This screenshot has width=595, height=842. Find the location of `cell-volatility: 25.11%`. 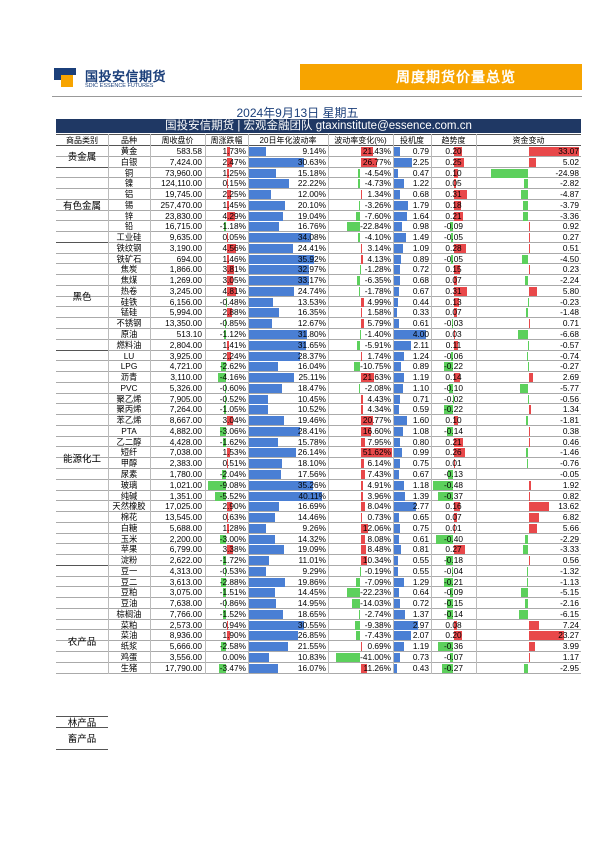

cell-volatility: 25.11% is located at coordinates (312, 377).